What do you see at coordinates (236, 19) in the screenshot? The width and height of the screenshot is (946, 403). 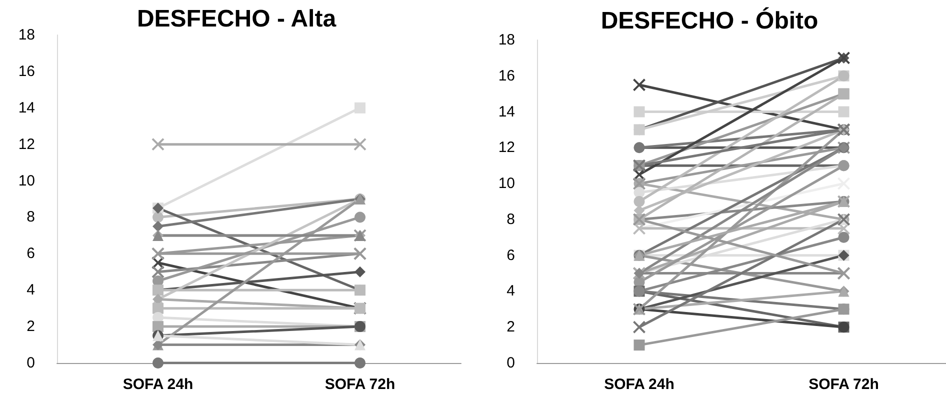 I see `chart-title: DESFECHO - Alta` at bounding box center [236, 19].